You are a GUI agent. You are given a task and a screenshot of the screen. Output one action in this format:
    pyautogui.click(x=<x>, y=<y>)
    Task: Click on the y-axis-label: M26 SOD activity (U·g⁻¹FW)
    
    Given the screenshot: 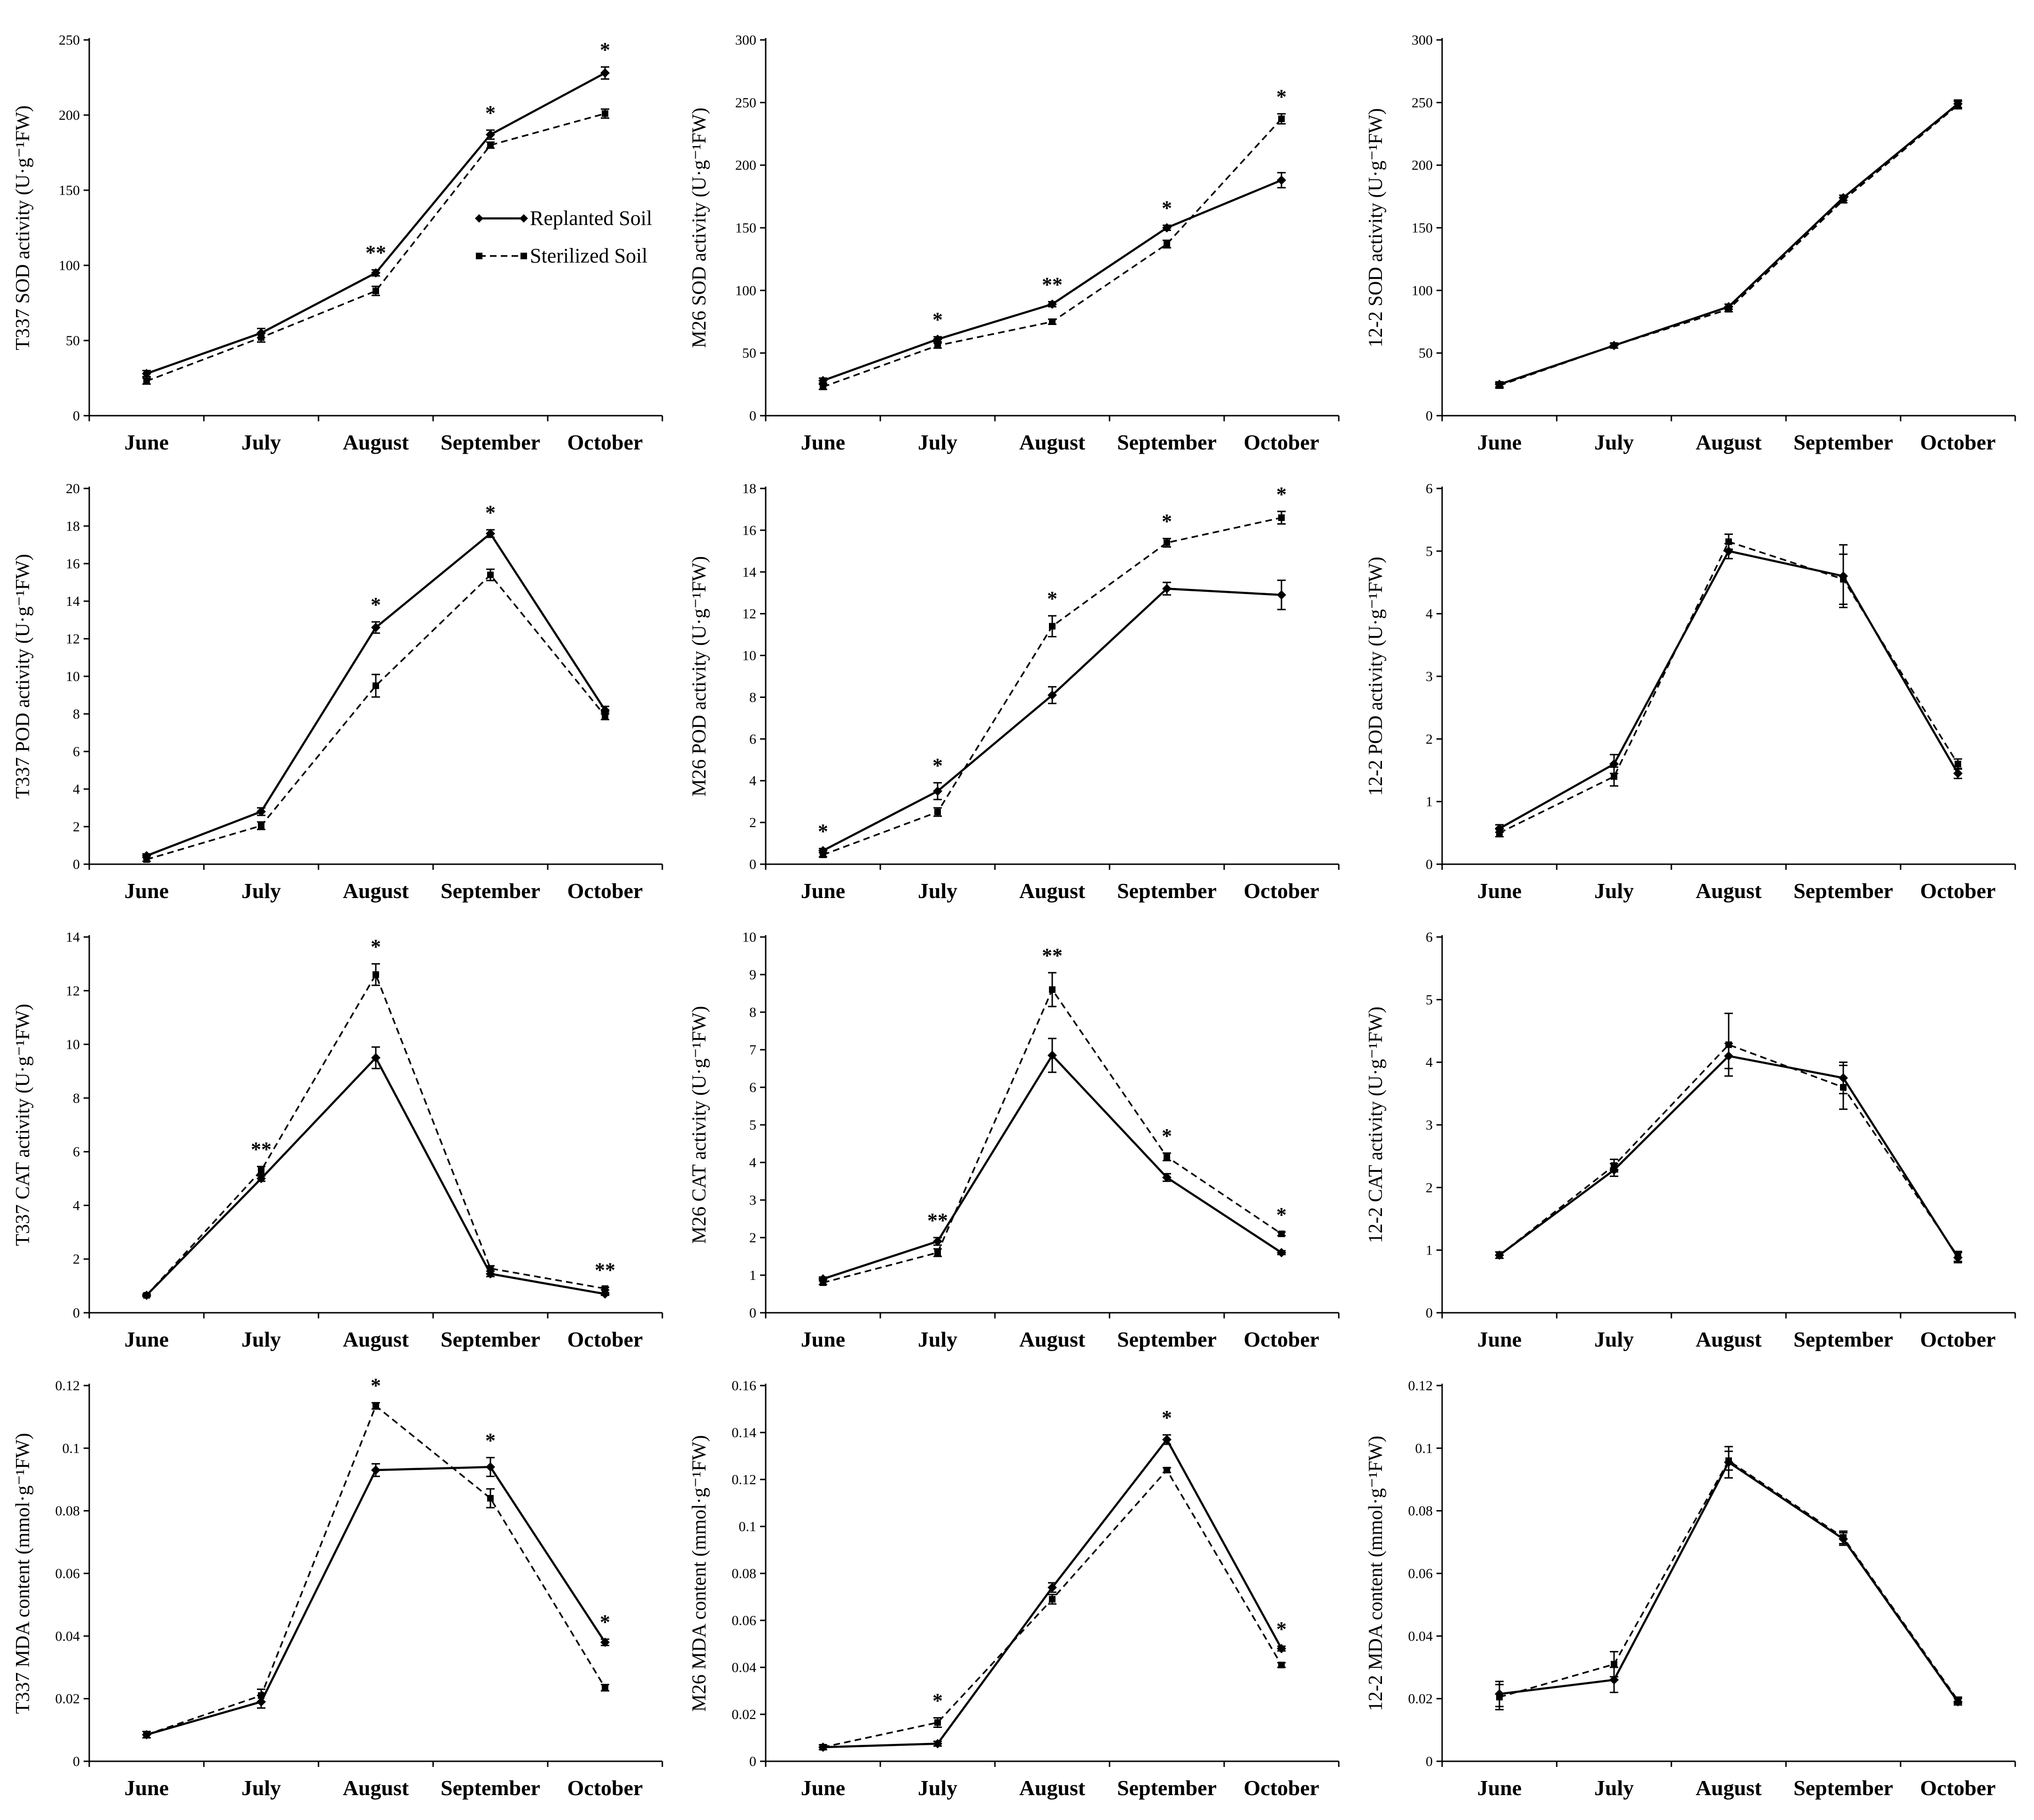 What is the action you would take?
    pyautogui.click(x=699, y=228)
    